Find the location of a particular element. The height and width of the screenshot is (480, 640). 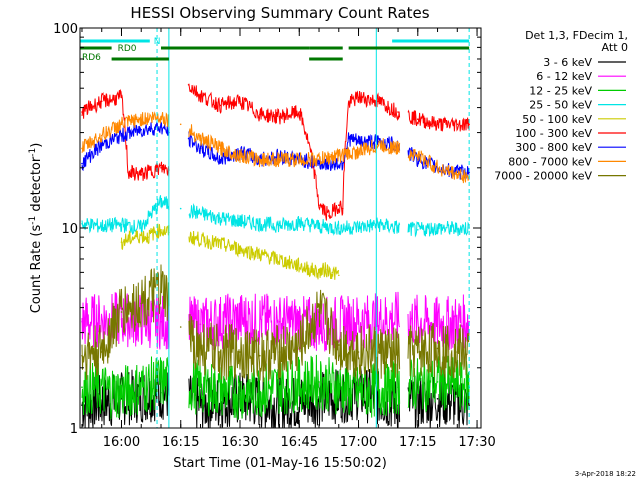

x-tick-label: 17:30 is located at coordinates (476, 442).